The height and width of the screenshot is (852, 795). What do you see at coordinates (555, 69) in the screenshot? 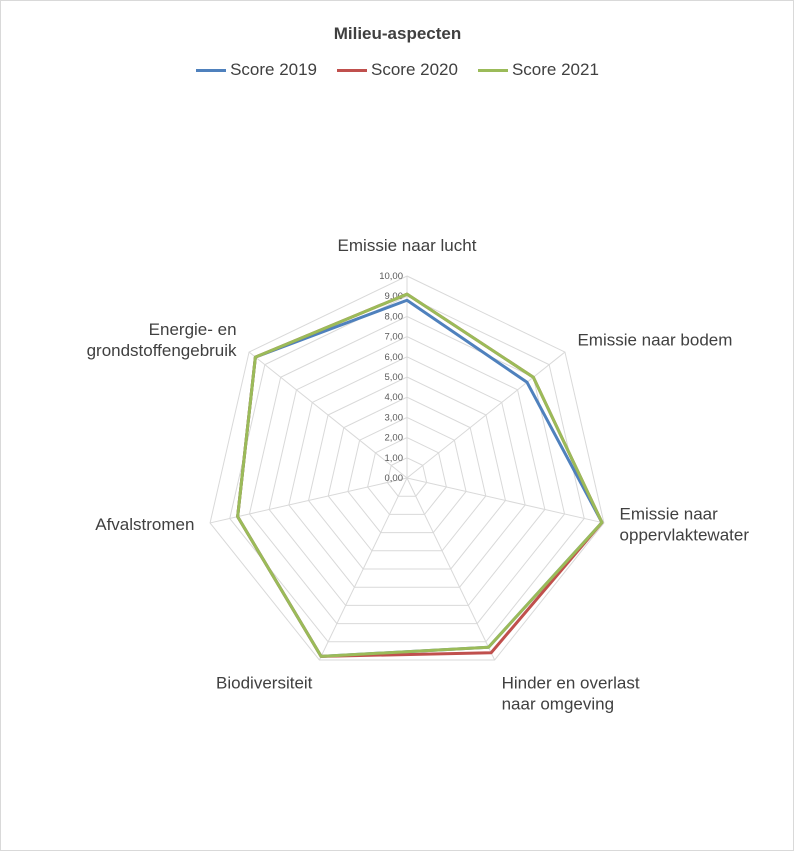
I see `legend-label-2021: Score 2021` at bounding box center [555, 69].